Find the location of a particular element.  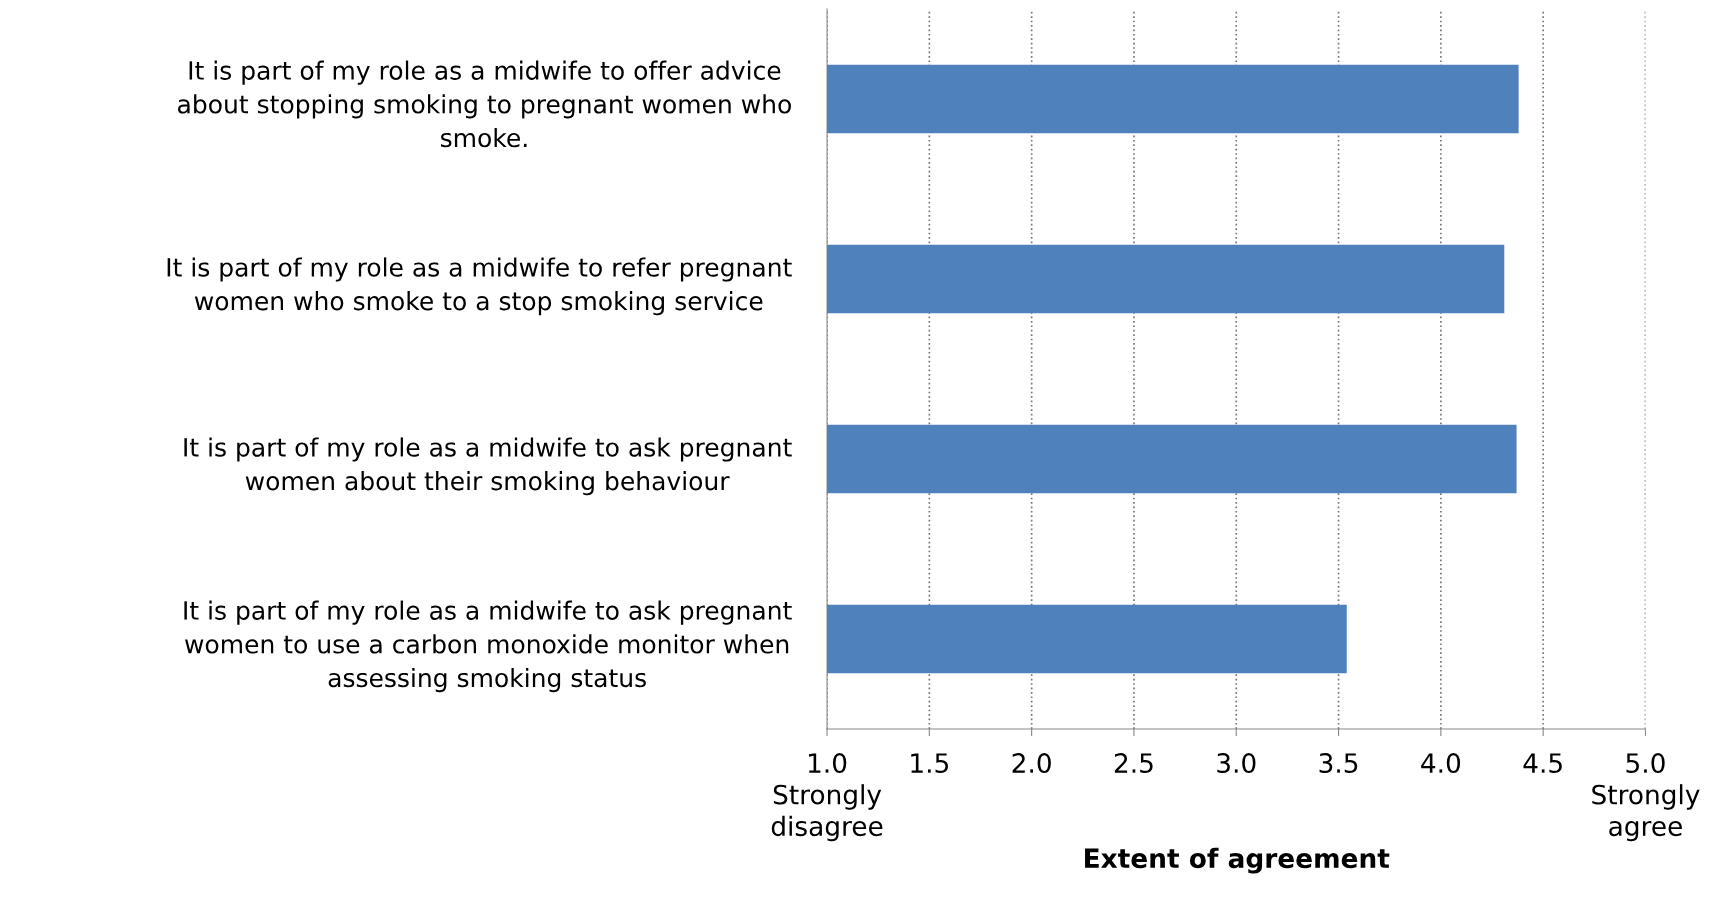

x-tick-label: 4.5 is located at coordinates (1542, 763).